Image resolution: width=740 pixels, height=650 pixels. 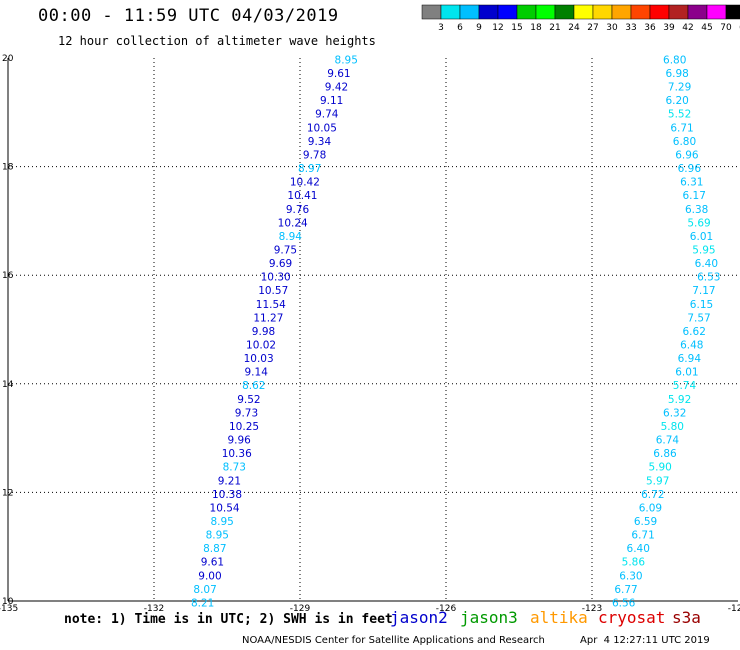 What do you see at coordinates (624, 603) in the screenshot?
I see `jason3-swh-label: 6.56` at bounding box center [624, 603].